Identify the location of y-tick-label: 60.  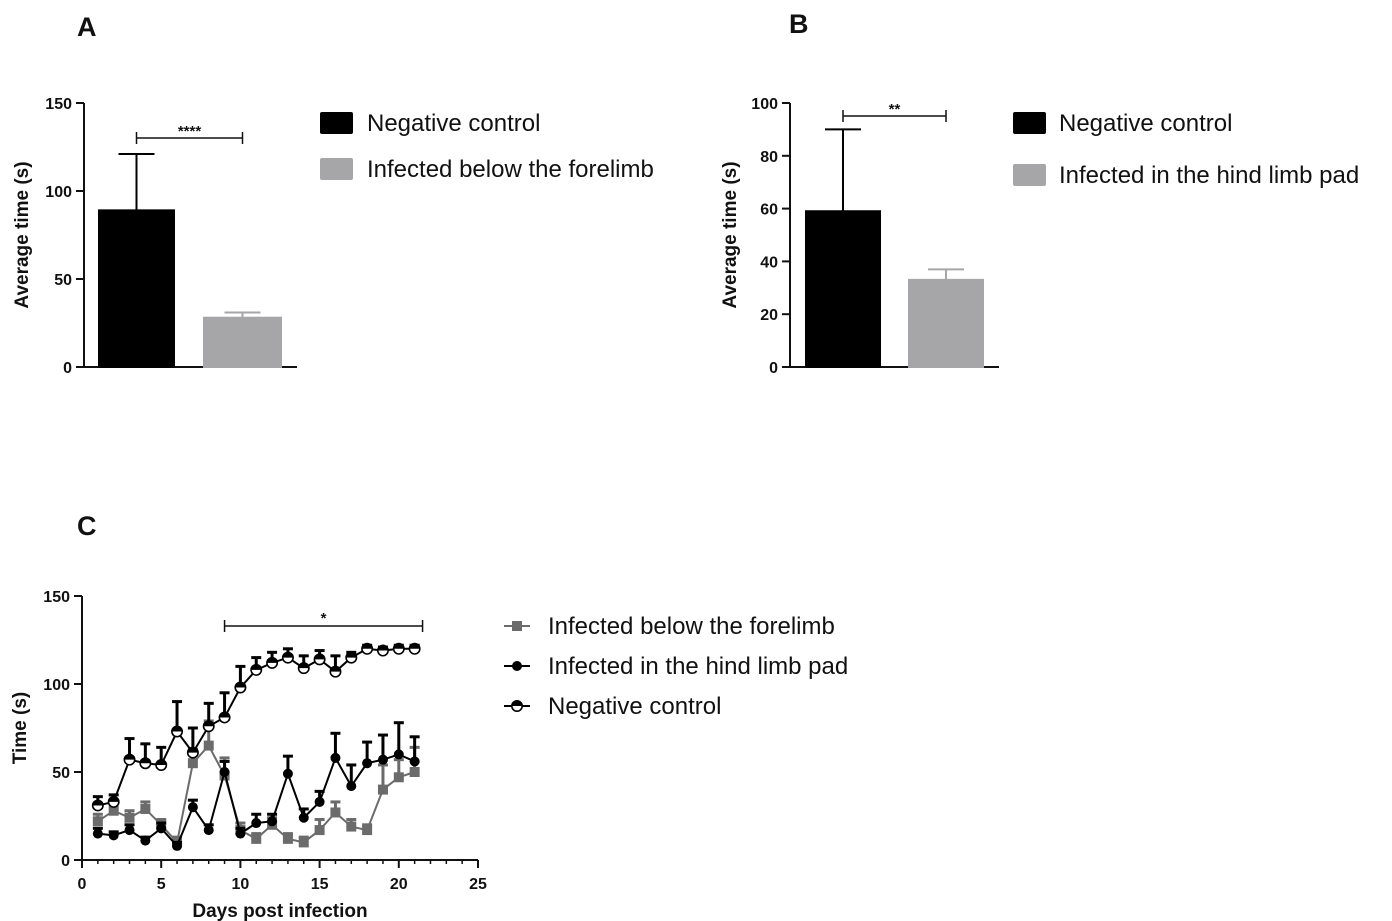
(769, 210).